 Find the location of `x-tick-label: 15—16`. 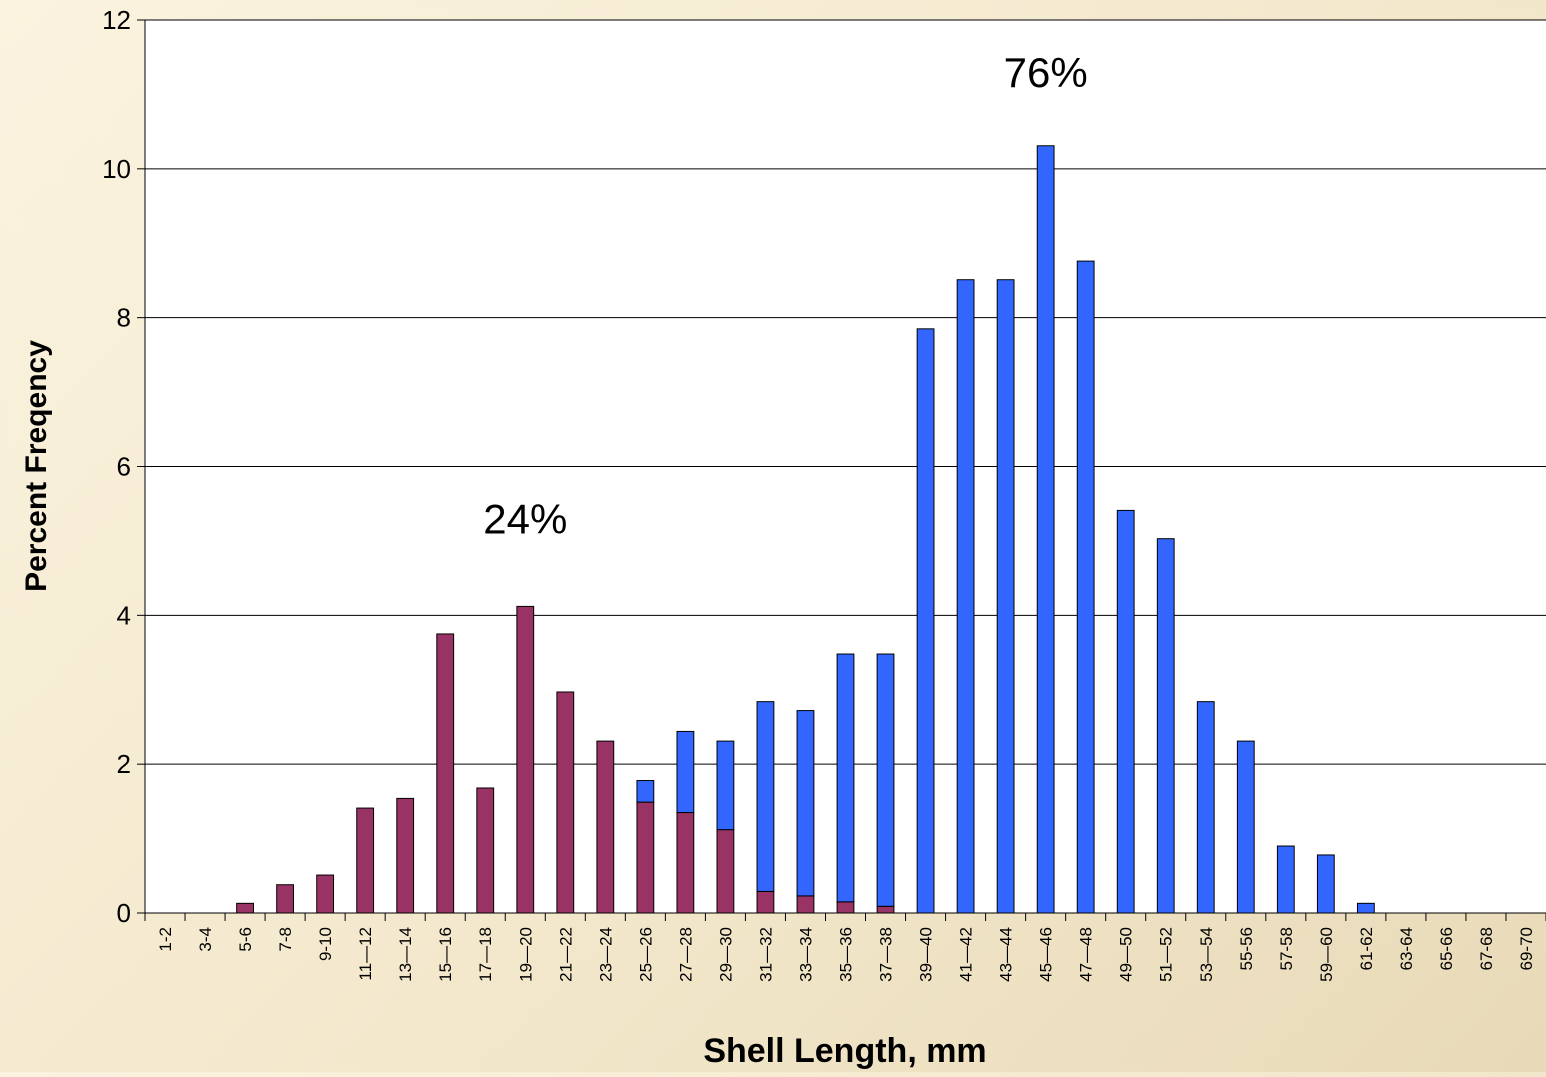

x-tick-label: 15—16 is located at coordinates (445, 954).